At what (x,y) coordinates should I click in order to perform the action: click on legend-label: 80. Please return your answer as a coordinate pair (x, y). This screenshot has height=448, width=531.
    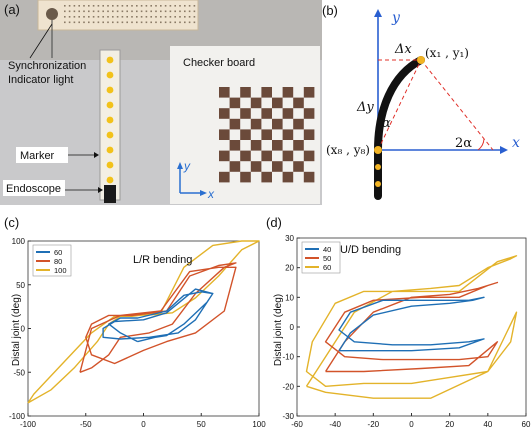
    Looking at the image, I should click on (58, 261).